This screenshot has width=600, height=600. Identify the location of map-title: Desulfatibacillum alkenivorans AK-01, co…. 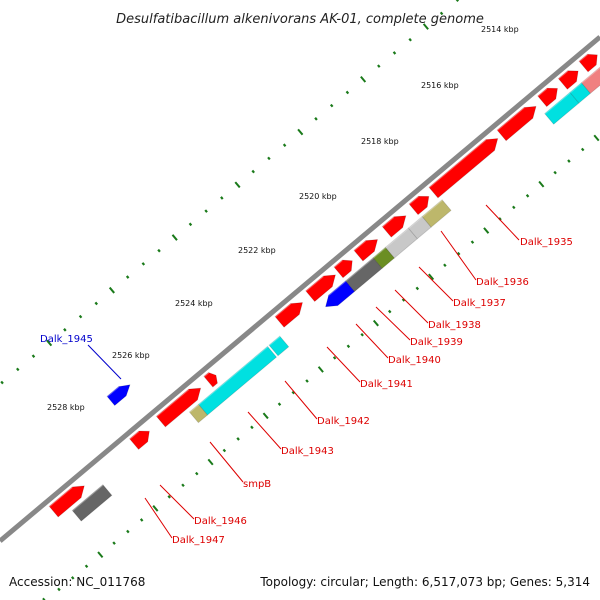
(300, 19).